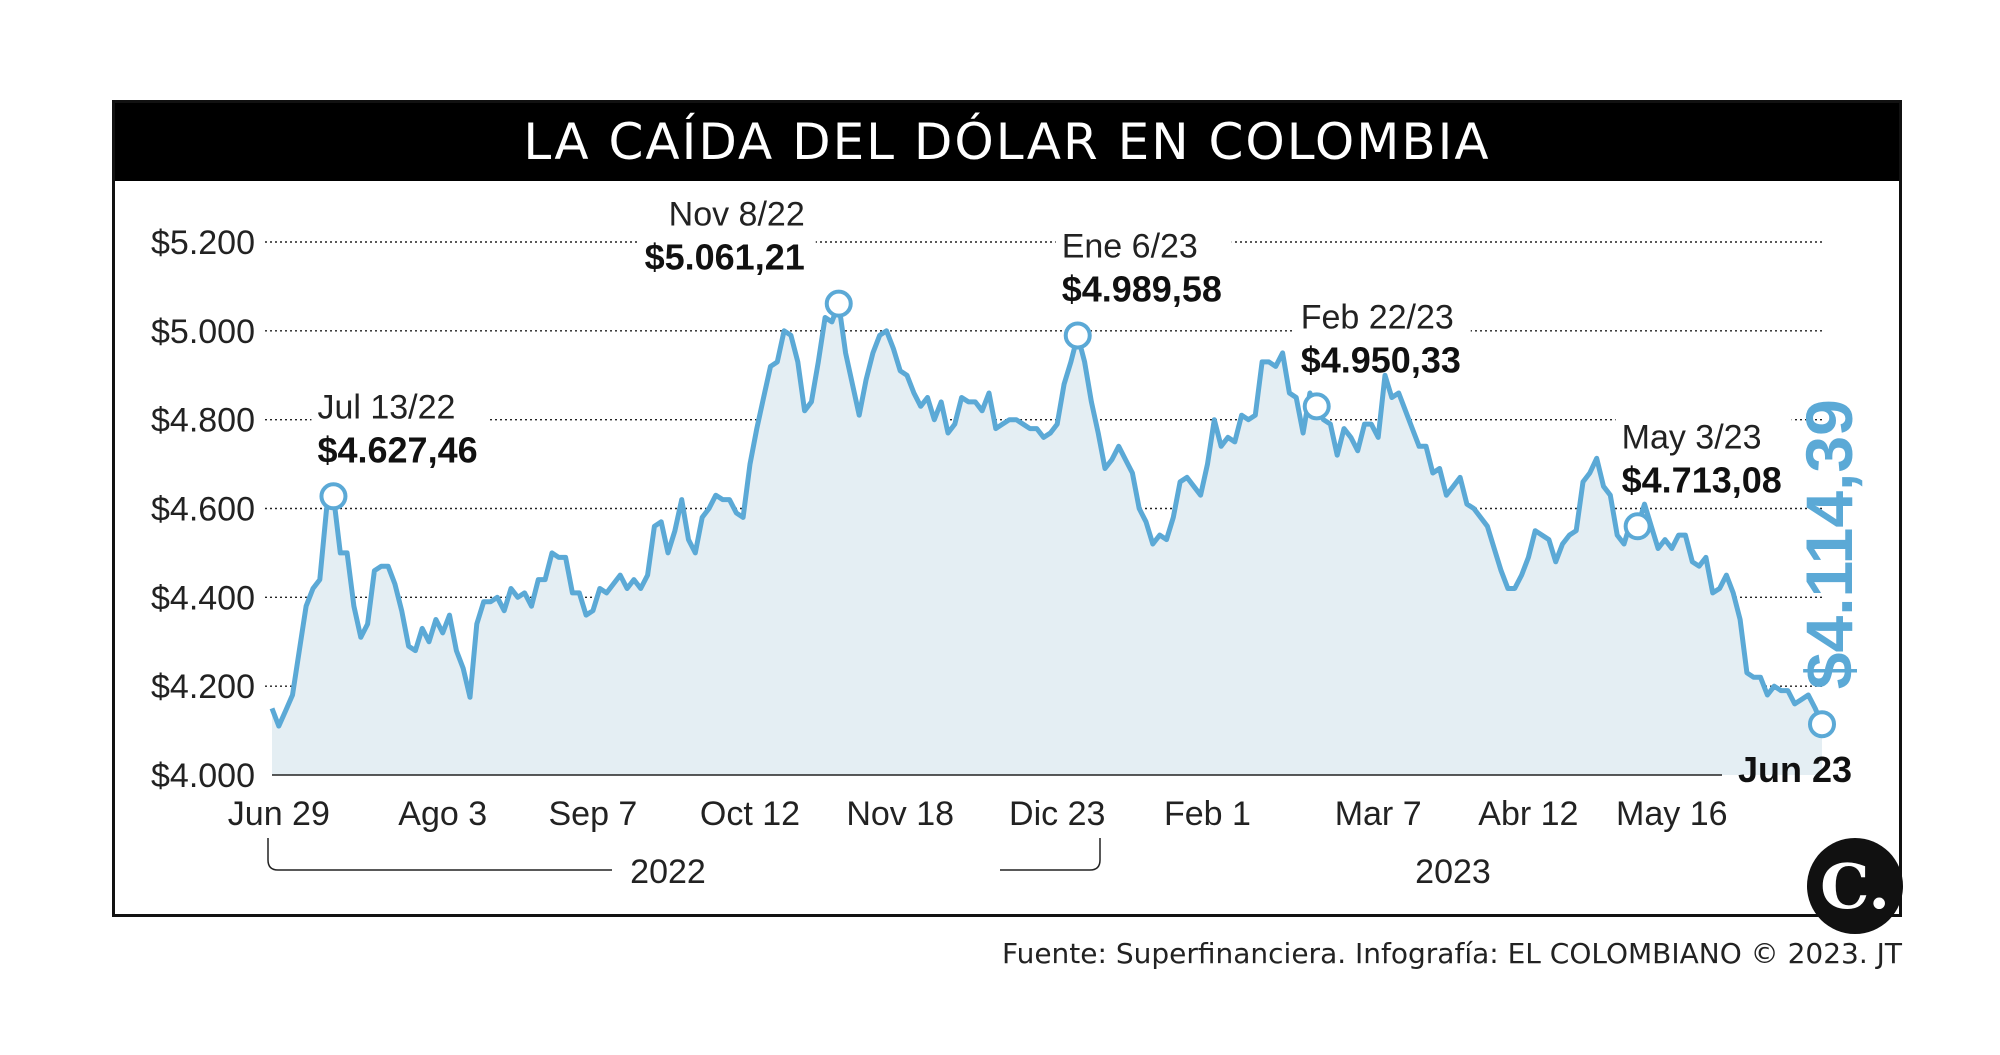  I want to click on x-tick-label: Oct 12, so click(750, 814).